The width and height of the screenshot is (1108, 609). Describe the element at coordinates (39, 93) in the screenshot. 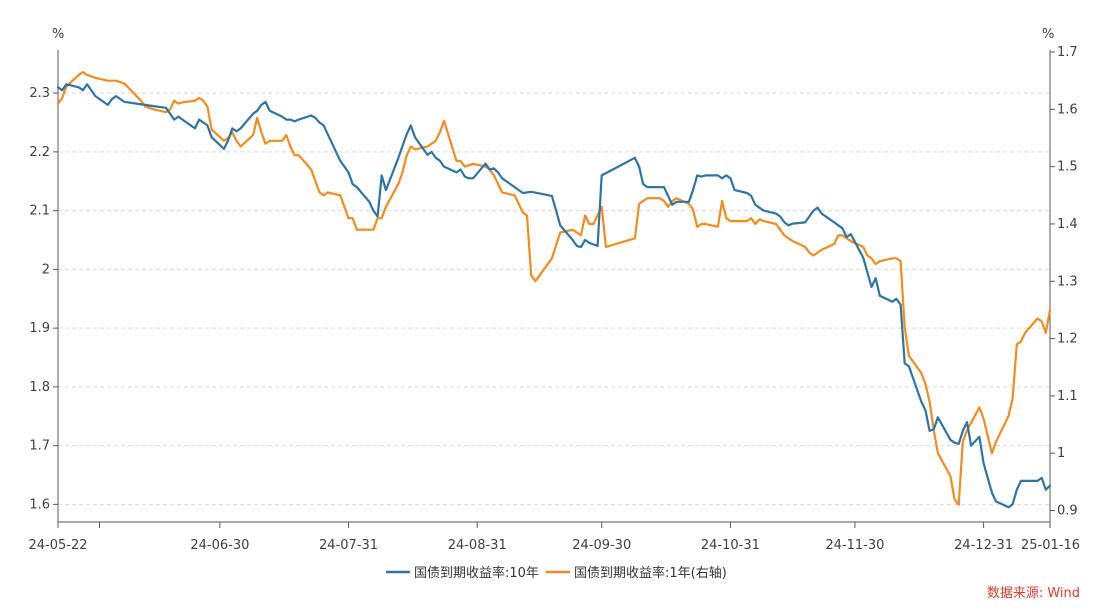

I see `y-left-tick-label: 2.3` at that location.